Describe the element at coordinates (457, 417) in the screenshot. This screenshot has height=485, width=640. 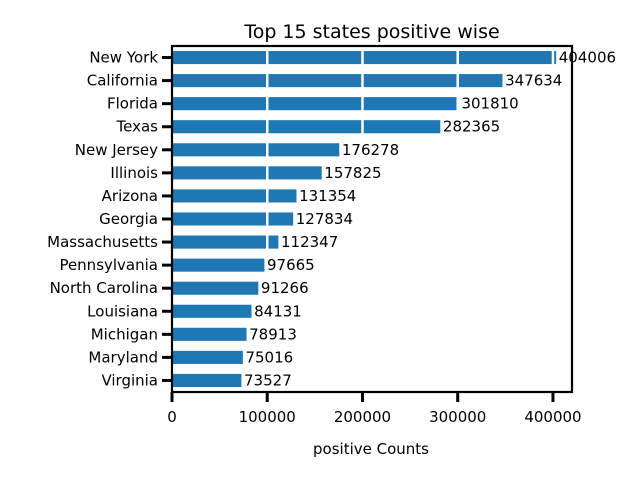
I see `x-tick-label-3: 300000` at that location.